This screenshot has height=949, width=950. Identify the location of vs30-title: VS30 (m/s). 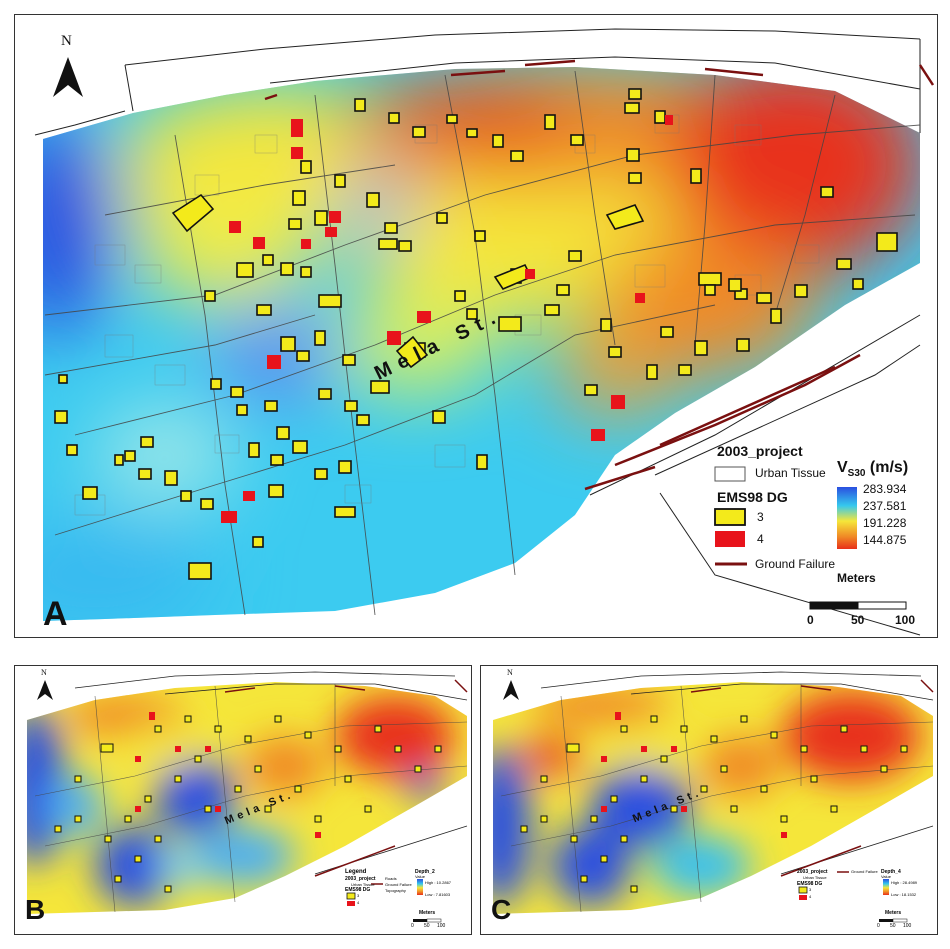
(872, 469).